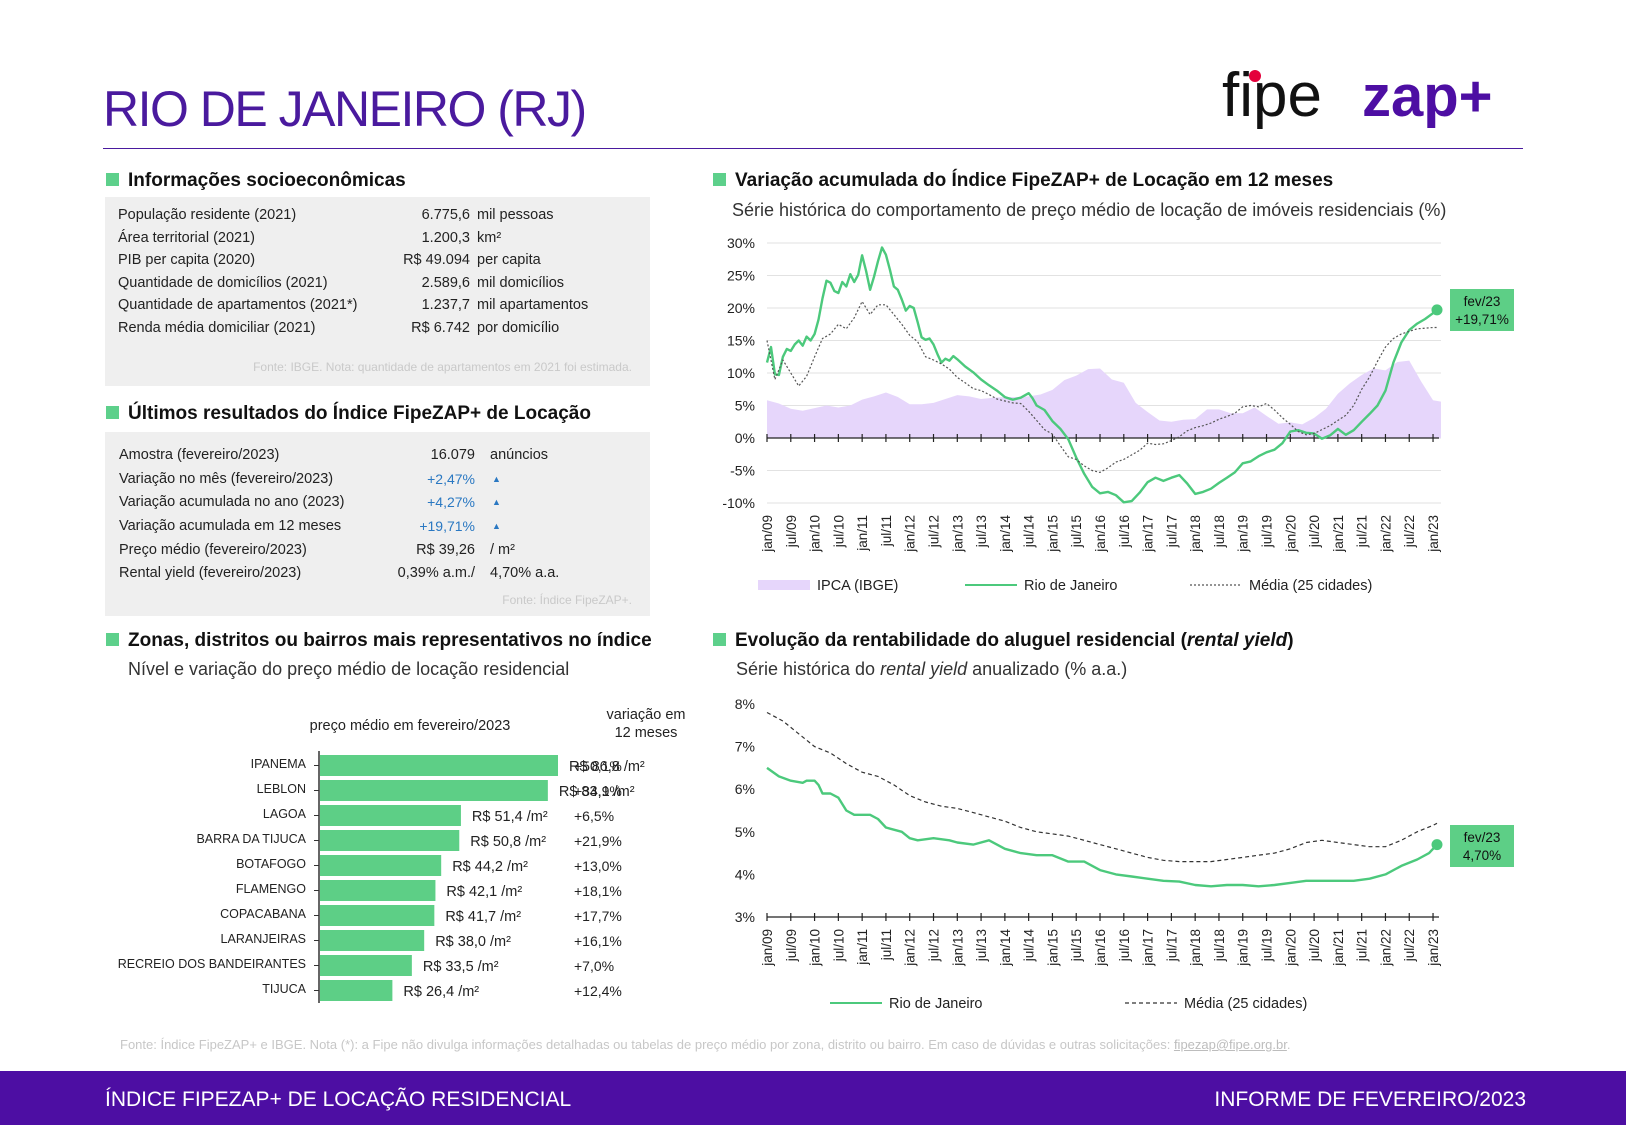 The height and width of the screenshot is (1125, 1626). What do you see at coordinates (379, 481) in the screenshot?
I see `results-row: Variação no mês (fevereiro/2023) +2,47% ▲` at bounding box center [379, 481].